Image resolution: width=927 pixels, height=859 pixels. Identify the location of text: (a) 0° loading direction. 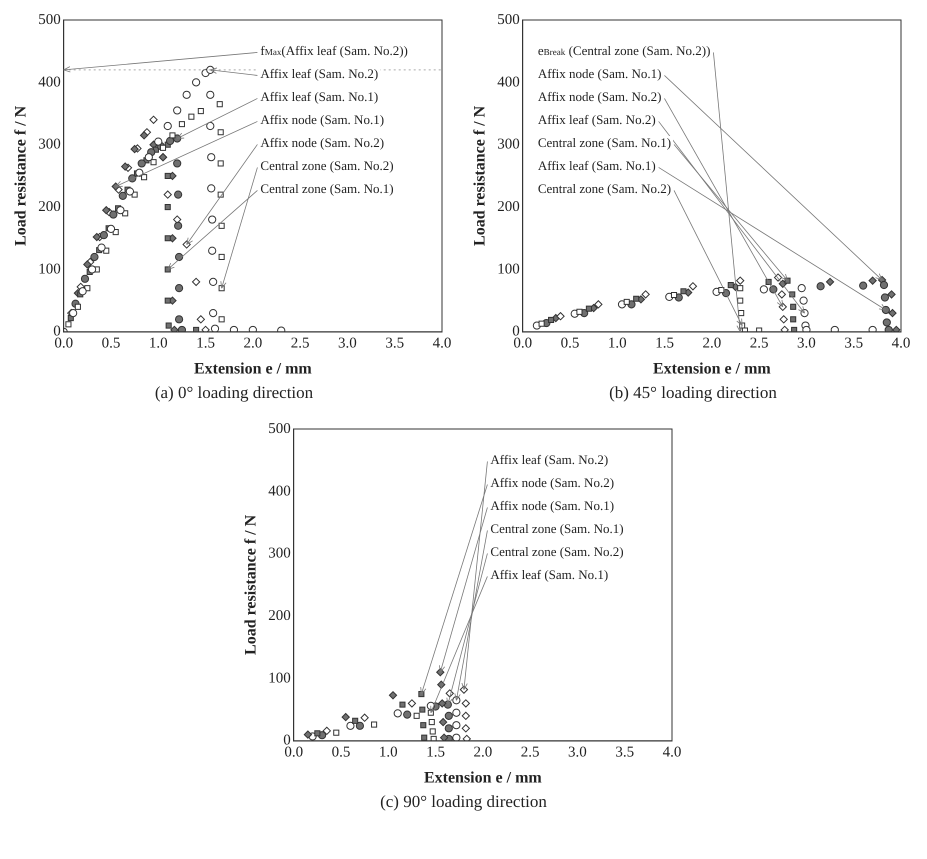
(234, 393).